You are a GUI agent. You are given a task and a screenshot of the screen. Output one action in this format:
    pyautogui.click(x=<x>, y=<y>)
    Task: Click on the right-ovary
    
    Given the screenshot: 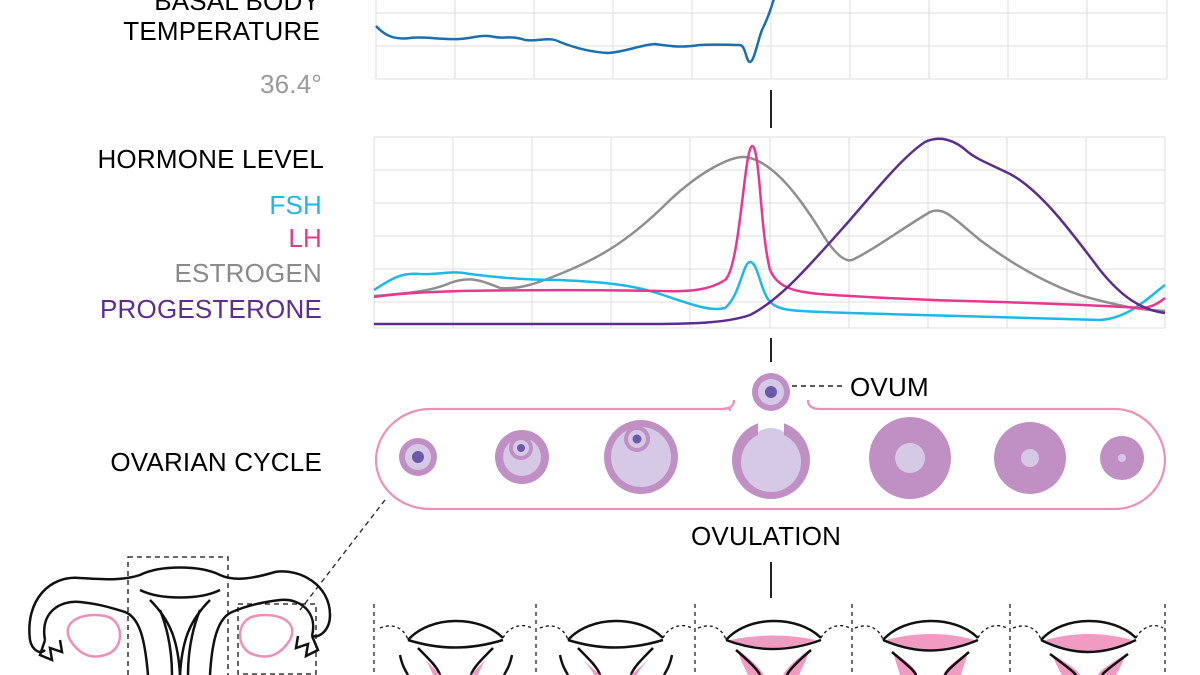 What is the action you would take?
    pyautogui.click(x=266, y=635)
    